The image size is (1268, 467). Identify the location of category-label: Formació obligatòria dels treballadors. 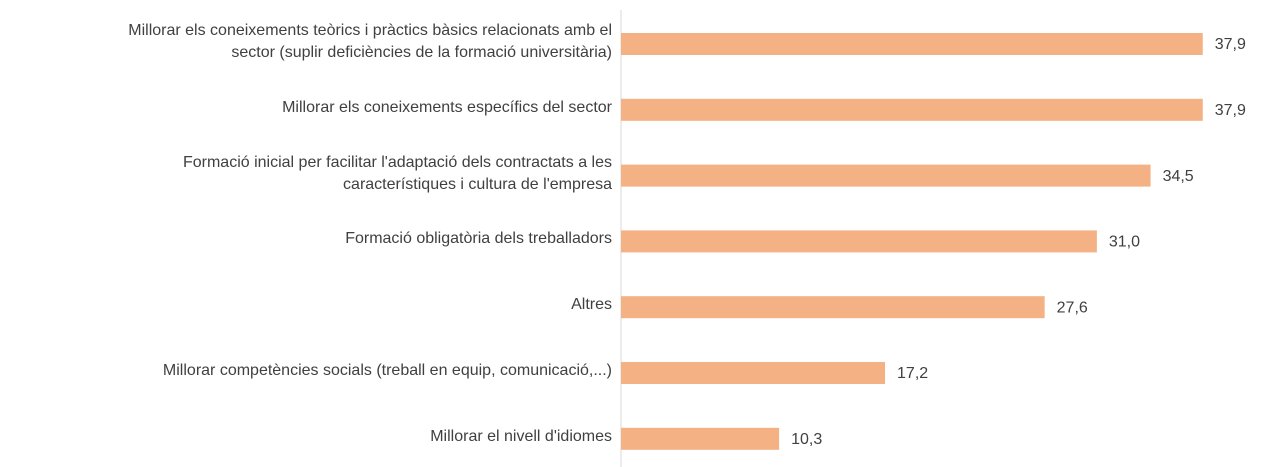
(478, 239).